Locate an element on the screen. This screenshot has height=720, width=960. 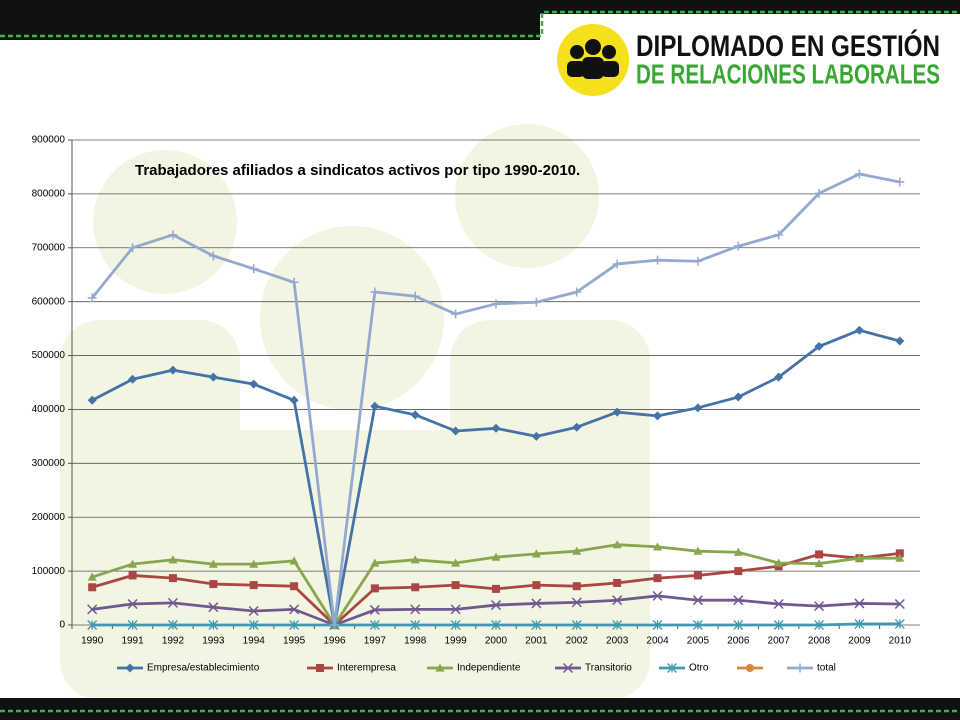
y-tick-label: 500000 is located at coordinates (49, 355).